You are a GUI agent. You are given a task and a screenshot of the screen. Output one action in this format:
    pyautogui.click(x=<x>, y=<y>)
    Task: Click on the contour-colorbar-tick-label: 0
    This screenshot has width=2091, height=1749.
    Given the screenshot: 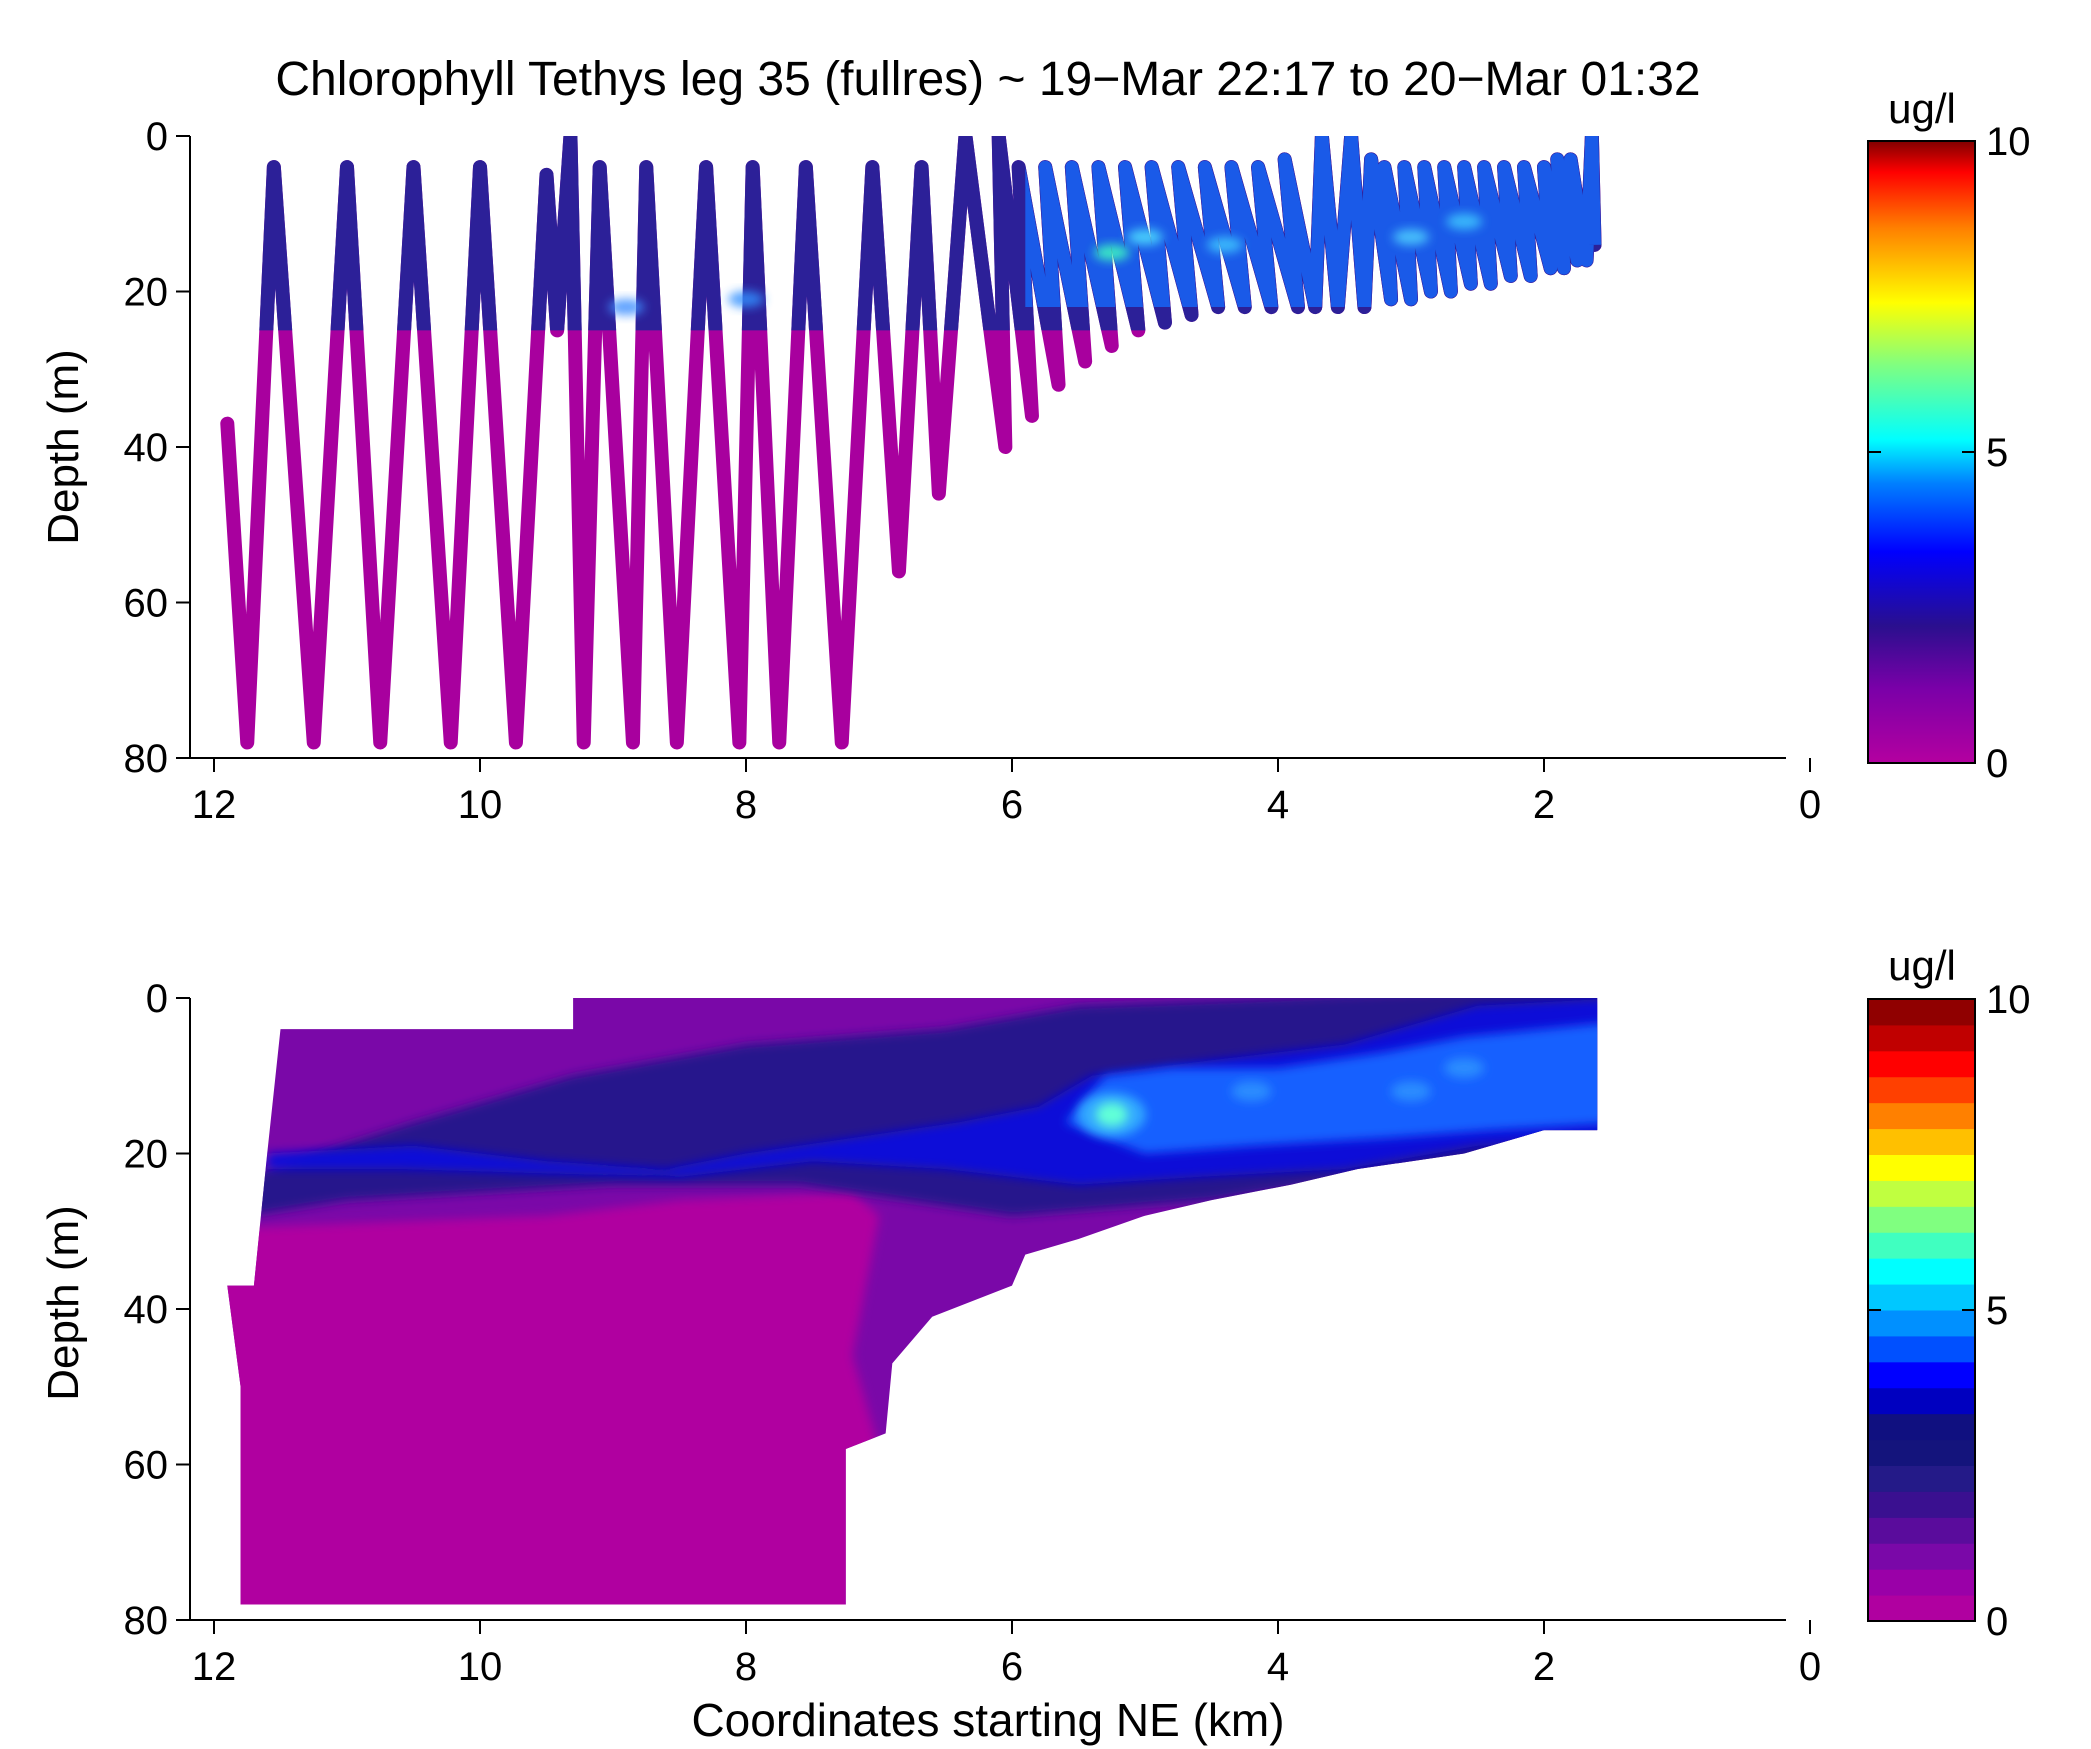 What is the action you would take?
    pyautogui.click(x=1997, y=1622)
    